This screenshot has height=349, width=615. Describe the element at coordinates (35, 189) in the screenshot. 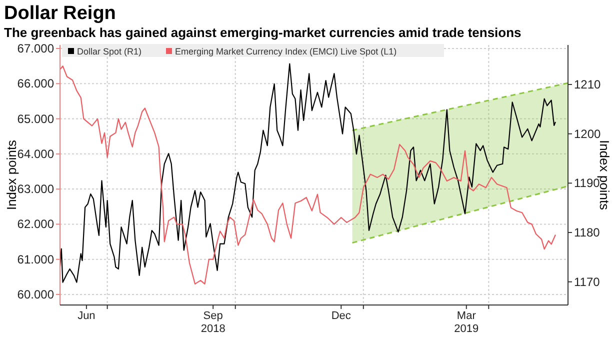

I see `y-tick-label: 63.000` at that location.